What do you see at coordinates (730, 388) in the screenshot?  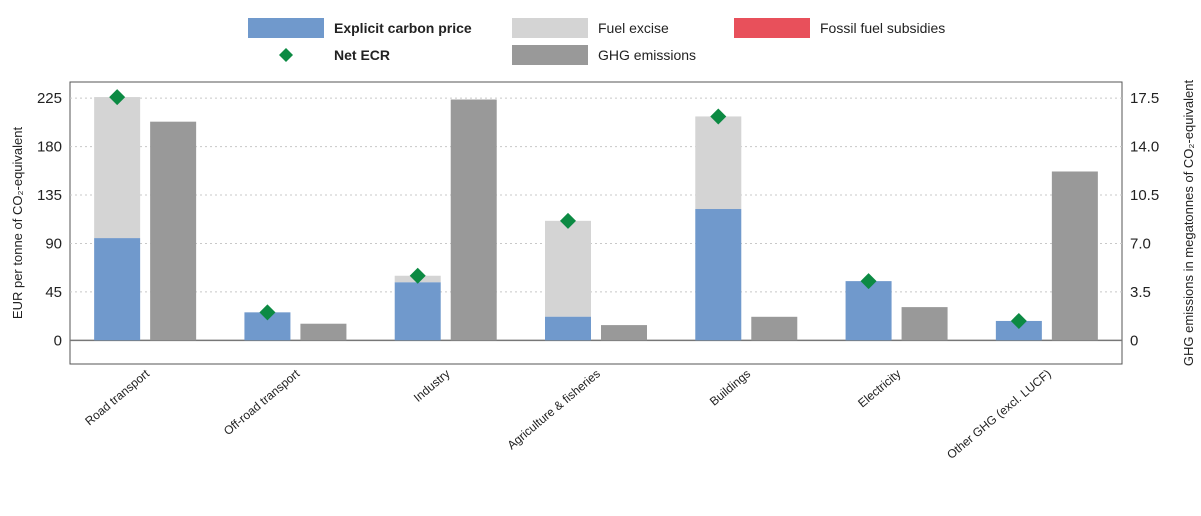 I see `category-label: Buildings` at bounding box center [730, 388].